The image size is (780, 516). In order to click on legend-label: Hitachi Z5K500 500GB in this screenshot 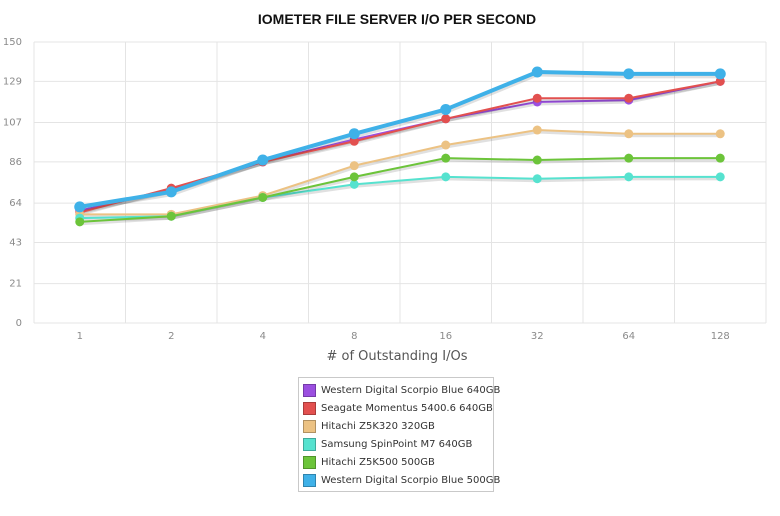, I will do `click(378, 462)`.